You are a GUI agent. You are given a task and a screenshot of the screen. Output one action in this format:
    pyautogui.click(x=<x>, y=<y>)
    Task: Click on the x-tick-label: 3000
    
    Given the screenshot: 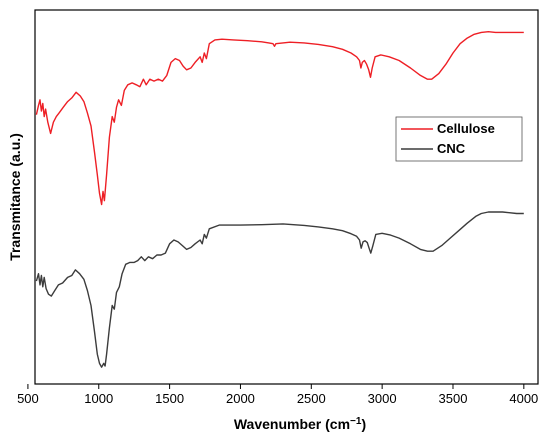 What is the action you would take?
    pyautogui.click(x=382, y=398)
    